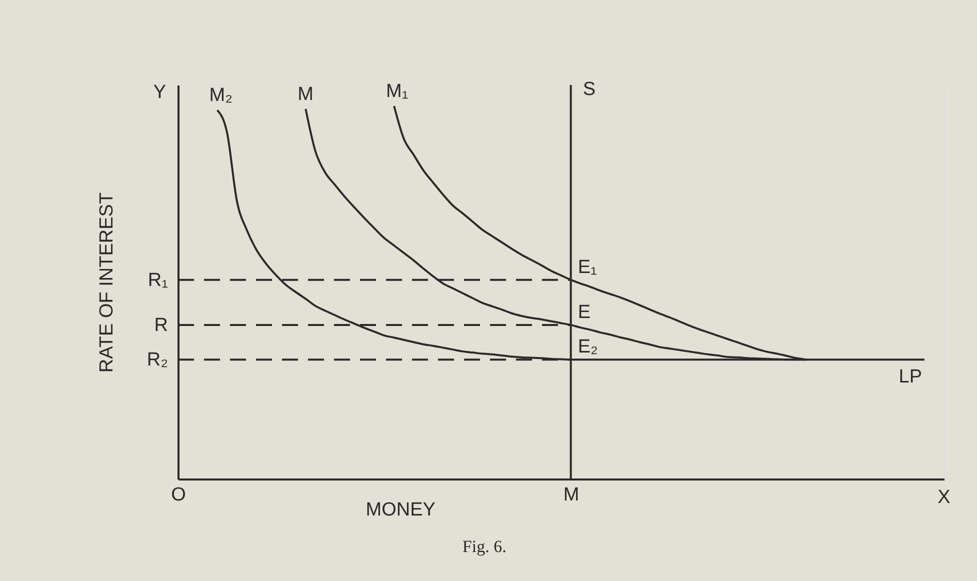 This screenshot has height=581, width=977. I want to click on annotation: E₂, so click(588, 347).